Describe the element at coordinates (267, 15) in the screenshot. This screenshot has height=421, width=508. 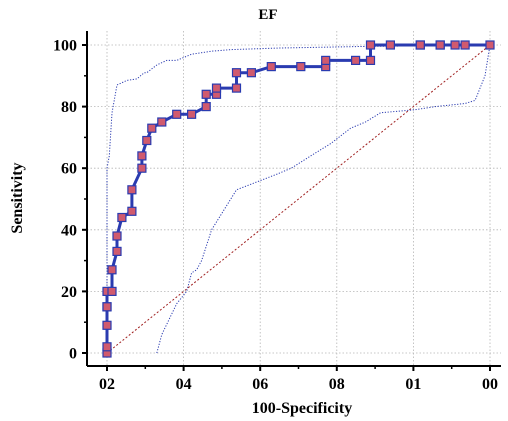
I see `chart-title: EF` at that location.